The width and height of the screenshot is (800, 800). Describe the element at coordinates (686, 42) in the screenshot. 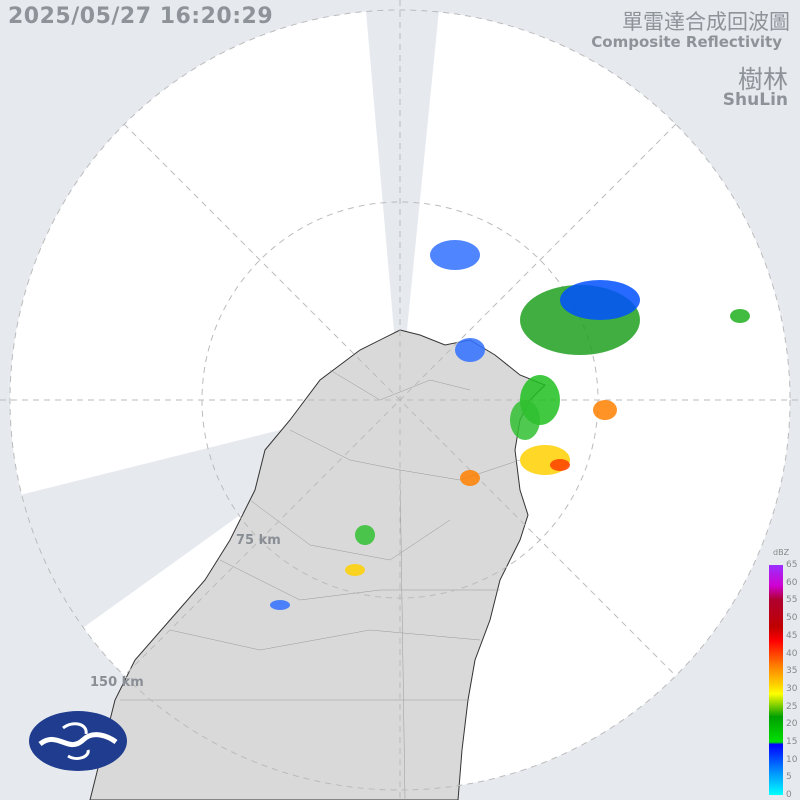

I see `title-english: Composite Reflectivity` at that location.